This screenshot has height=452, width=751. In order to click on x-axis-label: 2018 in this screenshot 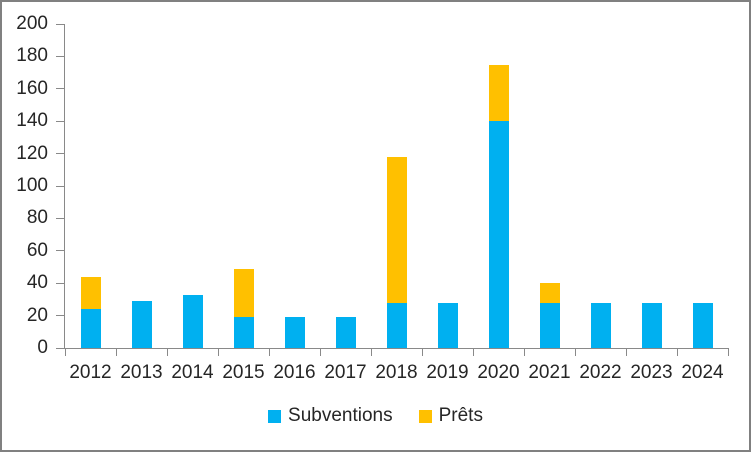, I will do `click(396, 372)`.